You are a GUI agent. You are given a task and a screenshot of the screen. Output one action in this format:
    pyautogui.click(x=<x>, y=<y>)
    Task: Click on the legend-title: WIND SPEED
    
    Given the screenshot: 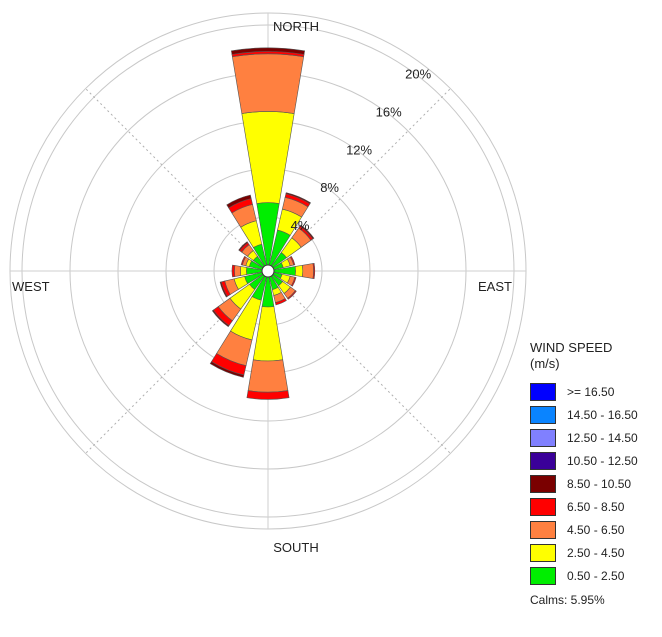 What is the action you would take?
    pyautogui.click(x=571, y=347)
    